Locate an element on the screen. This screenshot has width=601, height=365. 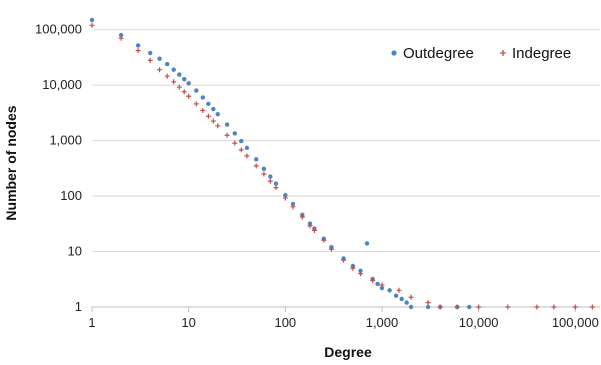
x-tick-label: 1 is located at coordinates (91, 322).